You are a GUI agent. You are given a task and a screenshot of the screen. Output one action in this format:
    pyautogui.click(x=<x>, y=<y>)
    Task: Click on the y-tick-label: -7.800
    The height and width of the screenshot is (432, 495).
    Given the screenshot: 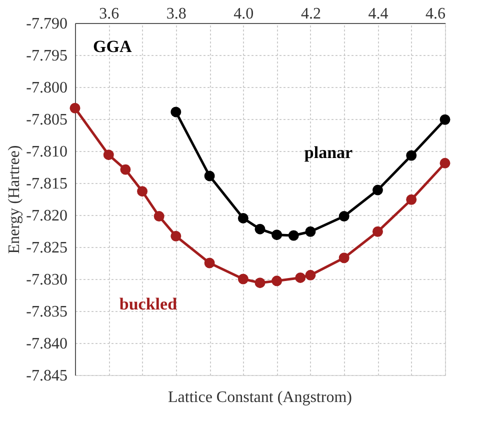 What is the action you would take?
    pyautogui.click(x=47, y=88)
    